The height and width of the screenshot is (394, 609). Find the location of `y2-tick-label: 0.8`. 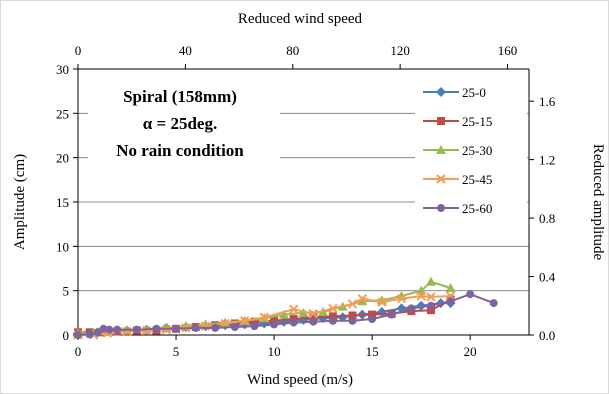

y2-tick-label: 0.8 is located at coordinates (547, 218).